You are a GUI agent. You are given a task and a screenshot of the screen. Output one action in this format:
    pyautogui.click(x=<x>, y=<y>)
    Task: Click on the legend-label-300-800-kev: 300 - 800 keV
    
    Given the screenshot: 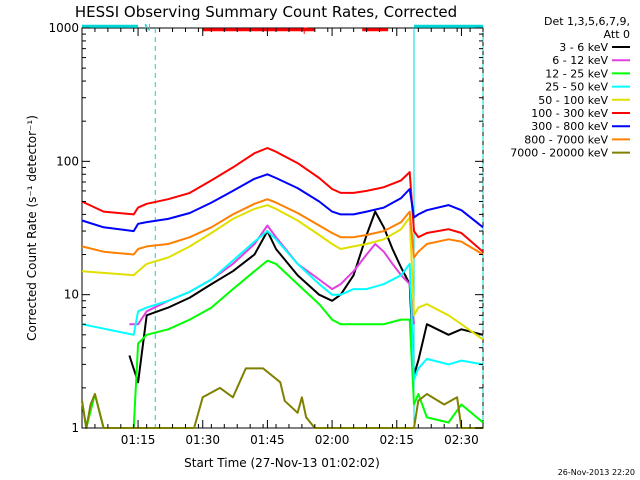 What is the action you would take?
    pyautogui.click(x=569, y=126)
    